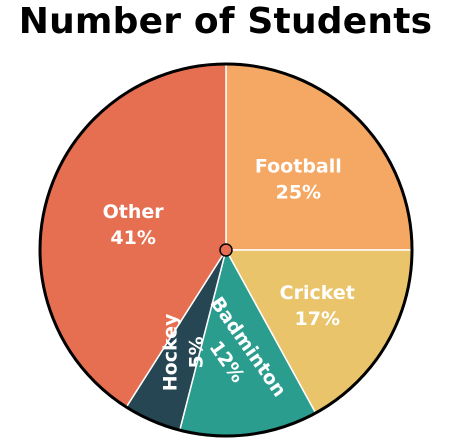  Describe the element at coordinates (298, 193) in the screenshot. I see `slice-value-football: 25%` at that location.